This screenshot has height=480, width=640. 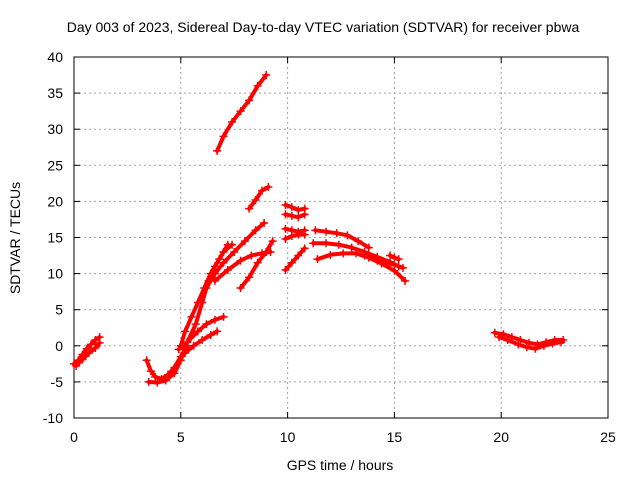 I want to click on y-tick-label: -10, so click(x=53, y=418).